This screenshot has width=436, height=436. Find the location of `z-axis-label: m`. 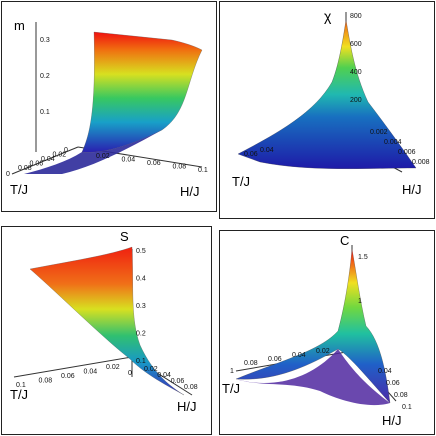

z-axis-label: m is located at coordinates (19, 25).